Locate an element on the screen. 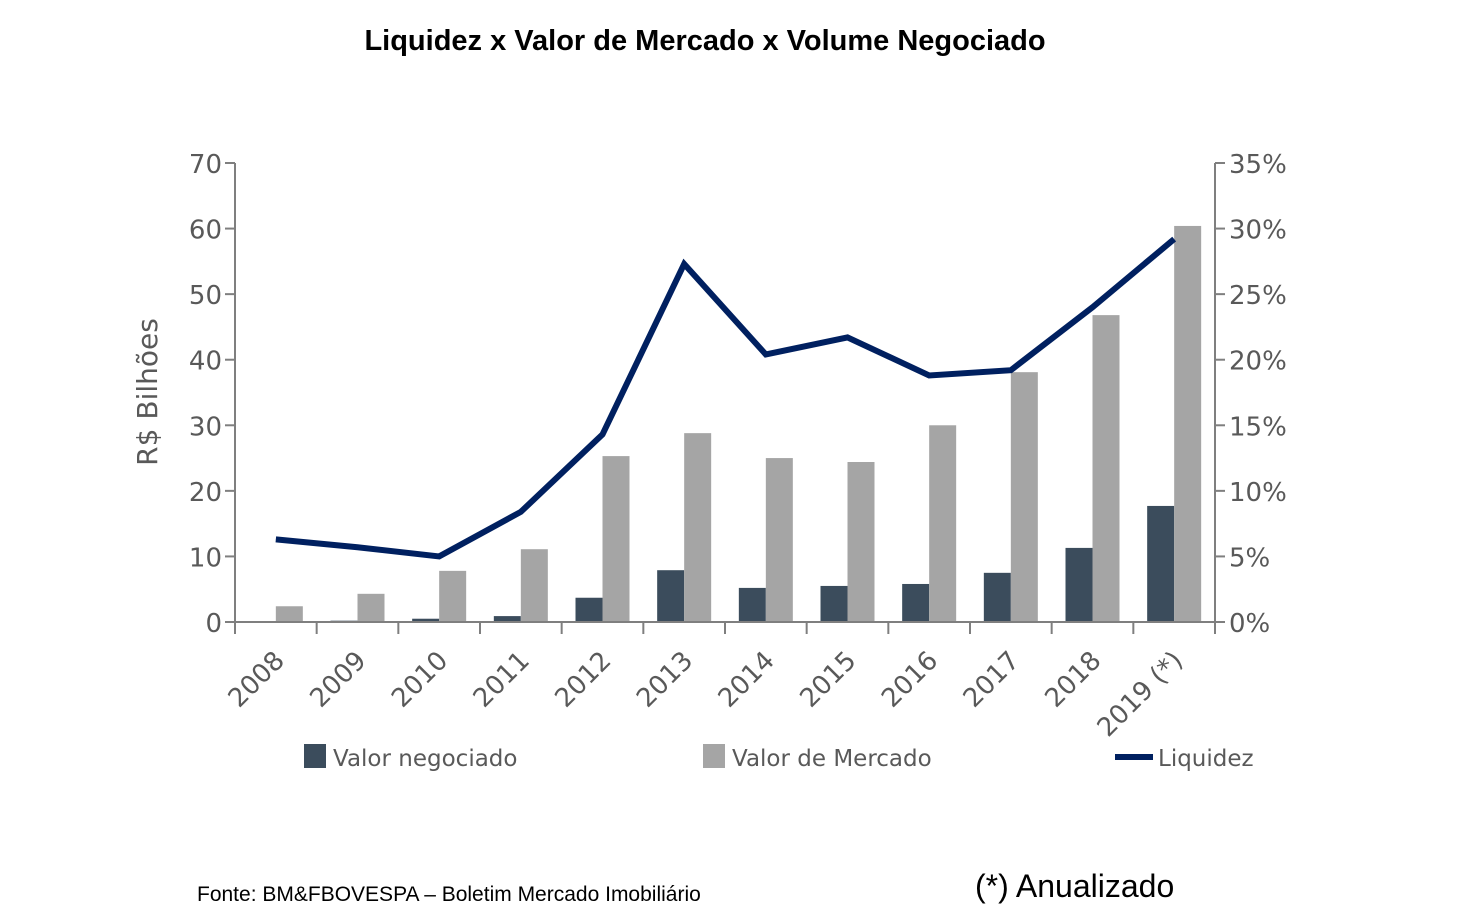 The height and width of the screenshot is (920, 1480). bar-valor-de-mercado-2013 is located at coordinates (698, 527).